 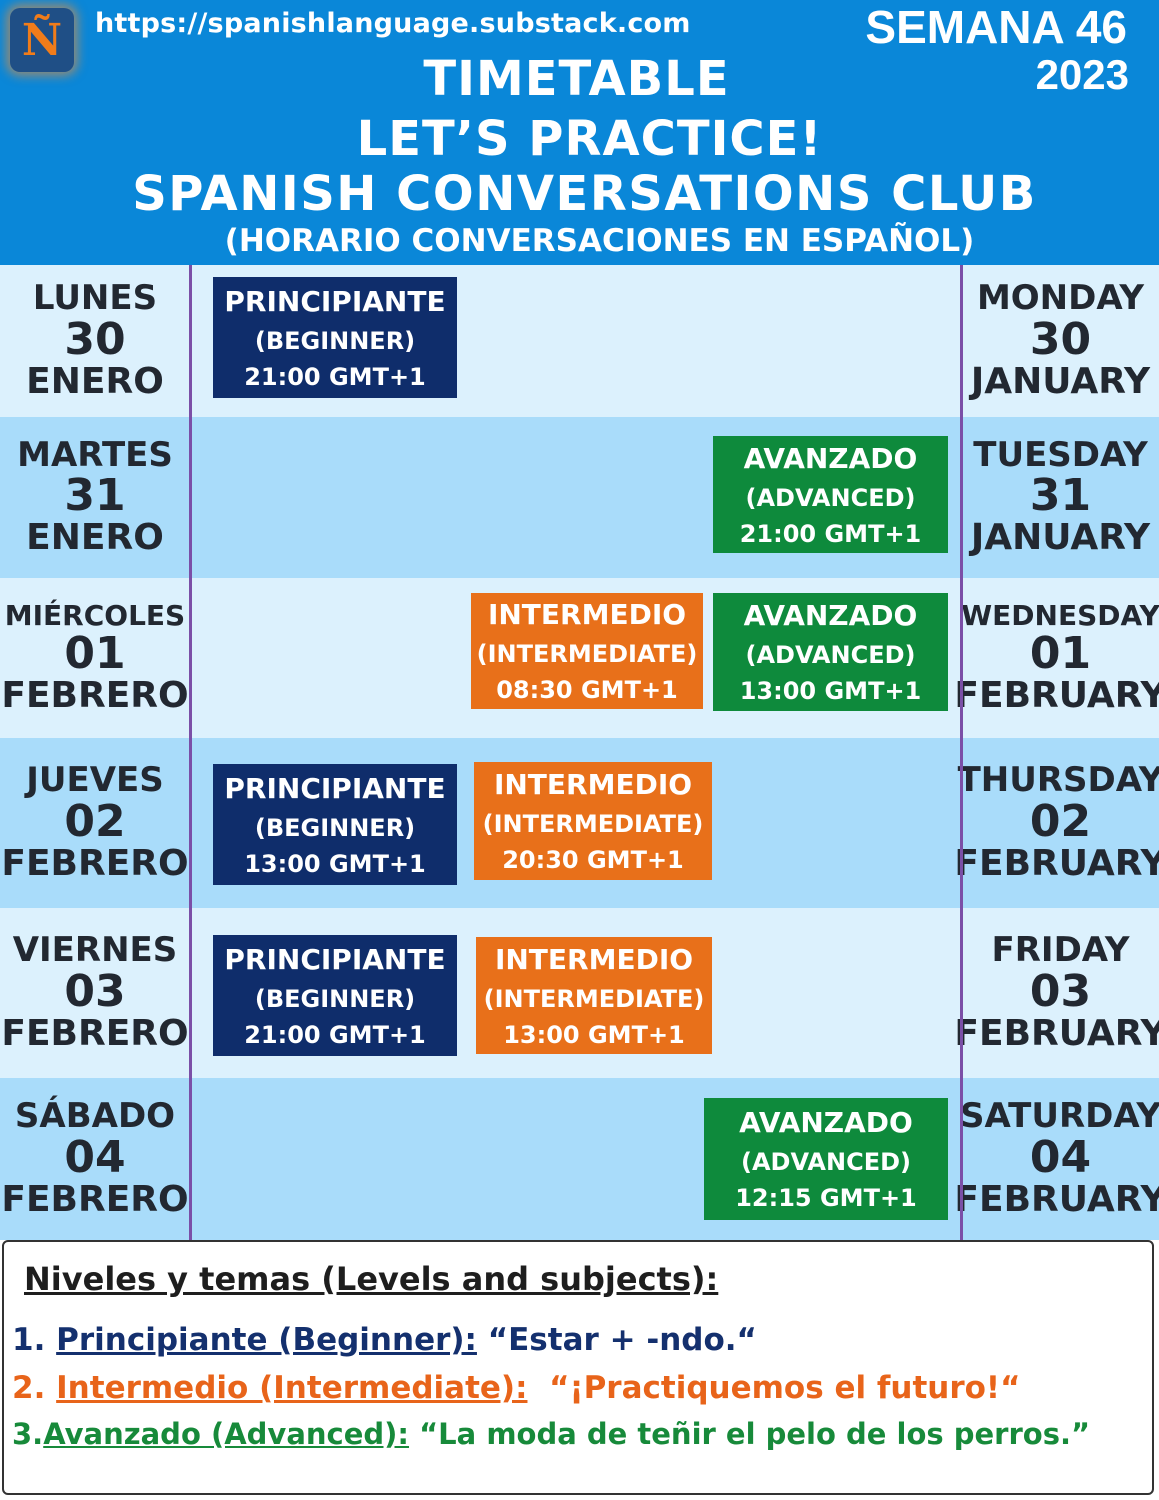 What do you see at coordinates (95, 653) in the screenshot?
I see `day-number-es: 01` at bounding box center [95, 653].